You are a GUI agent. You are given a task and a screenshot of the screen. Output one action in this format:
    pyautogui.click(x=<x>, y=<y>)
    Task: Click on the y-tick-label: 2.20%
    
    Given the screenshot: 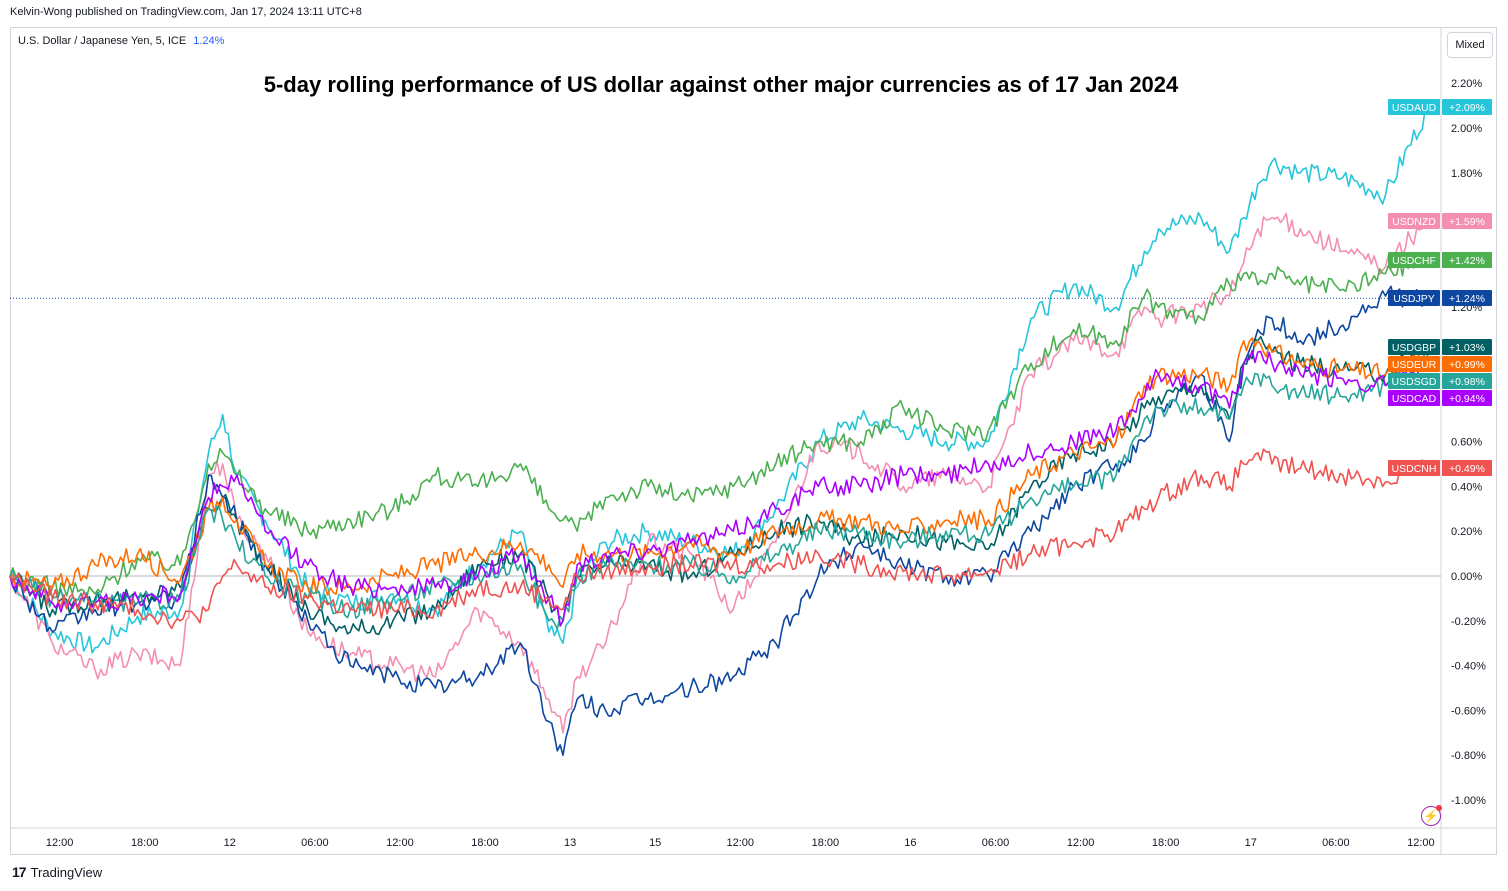 What is the action you would take?
    pyautogui.click(x=1466, y=84)
    